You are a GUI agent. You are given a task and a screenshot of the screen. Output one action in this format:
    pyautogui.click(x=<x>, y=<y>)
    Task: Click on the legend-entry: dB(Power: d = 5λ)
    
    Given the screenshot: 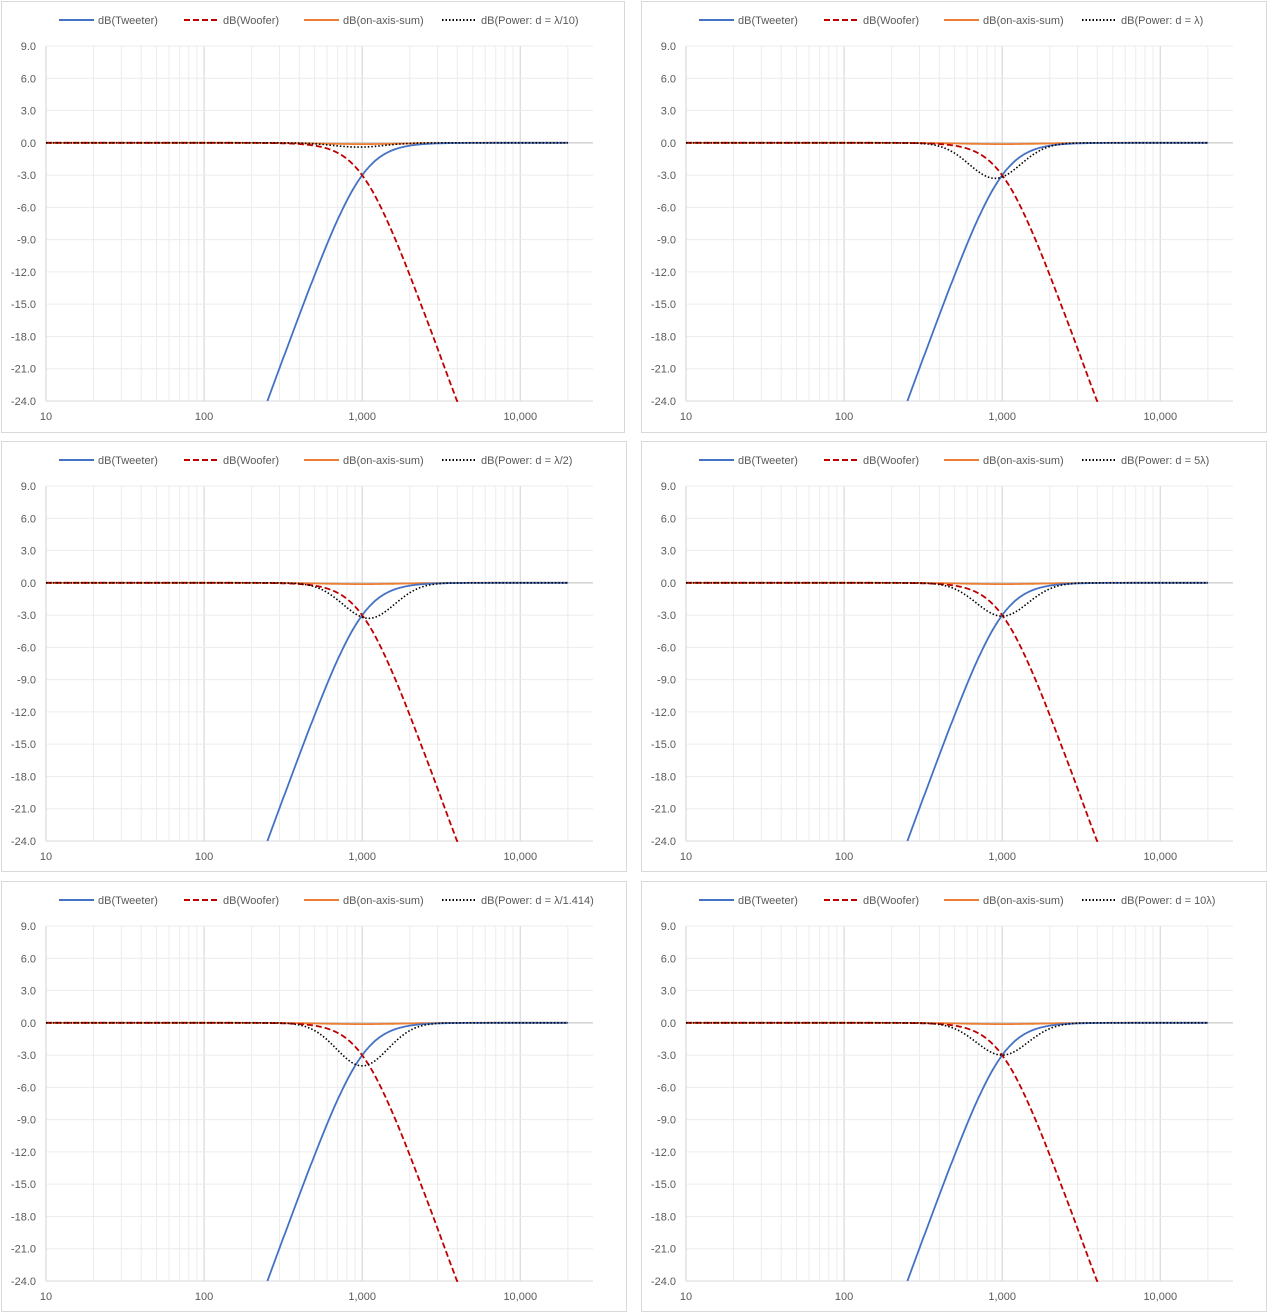 What is the action you would take?
    pyautogui.click(x=1165, y=461)
    